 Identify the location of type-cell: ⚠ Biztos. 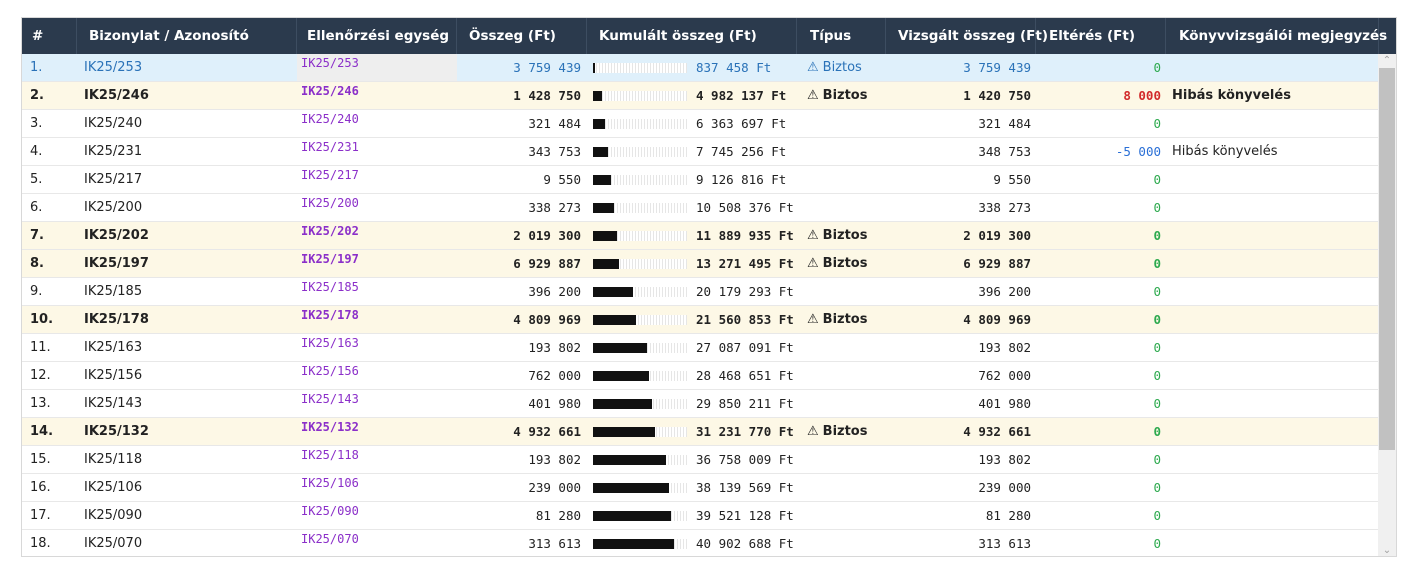
(841, 67).